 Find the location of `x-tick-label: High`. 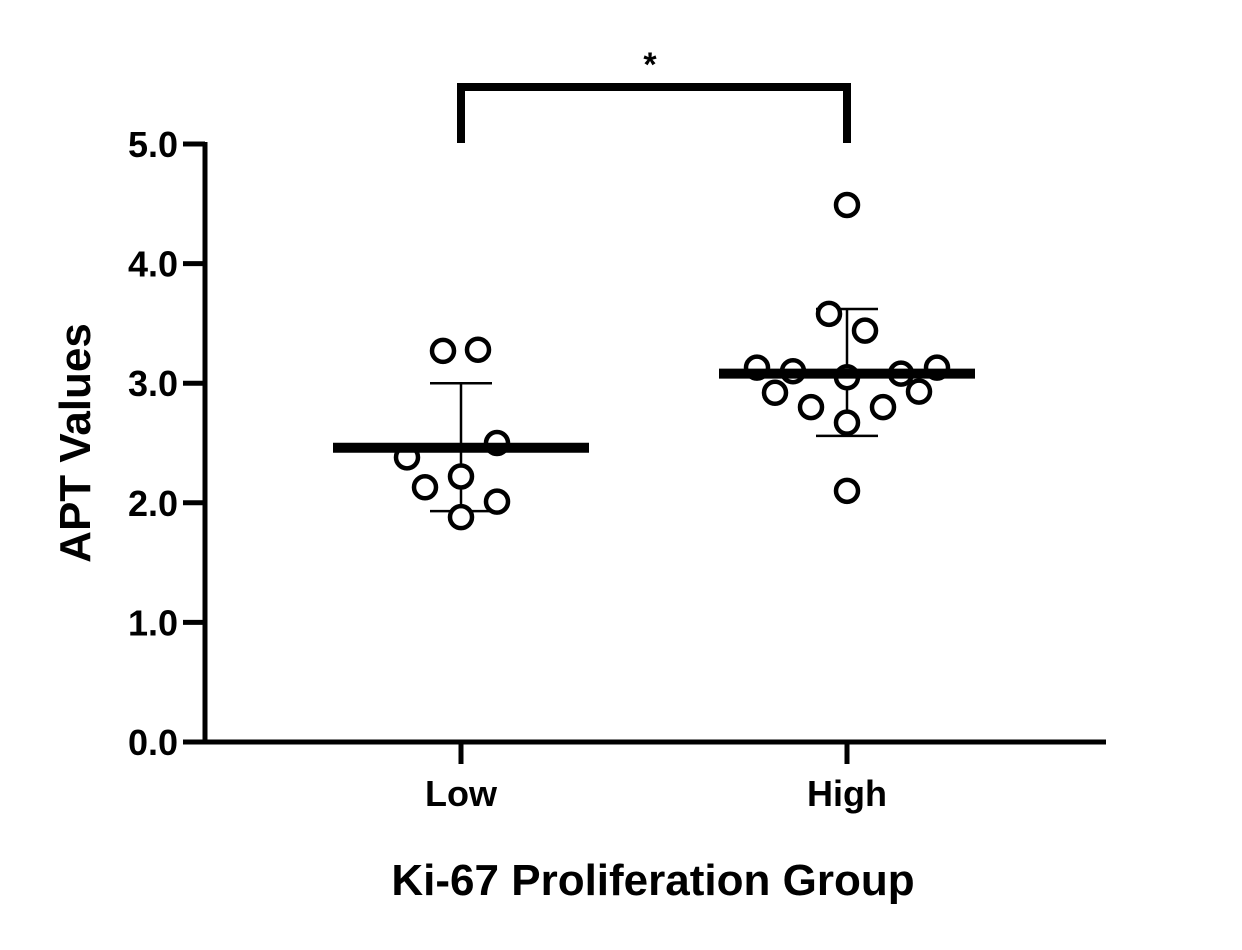

x-tick-label: High is located at coordinates (847, 793).